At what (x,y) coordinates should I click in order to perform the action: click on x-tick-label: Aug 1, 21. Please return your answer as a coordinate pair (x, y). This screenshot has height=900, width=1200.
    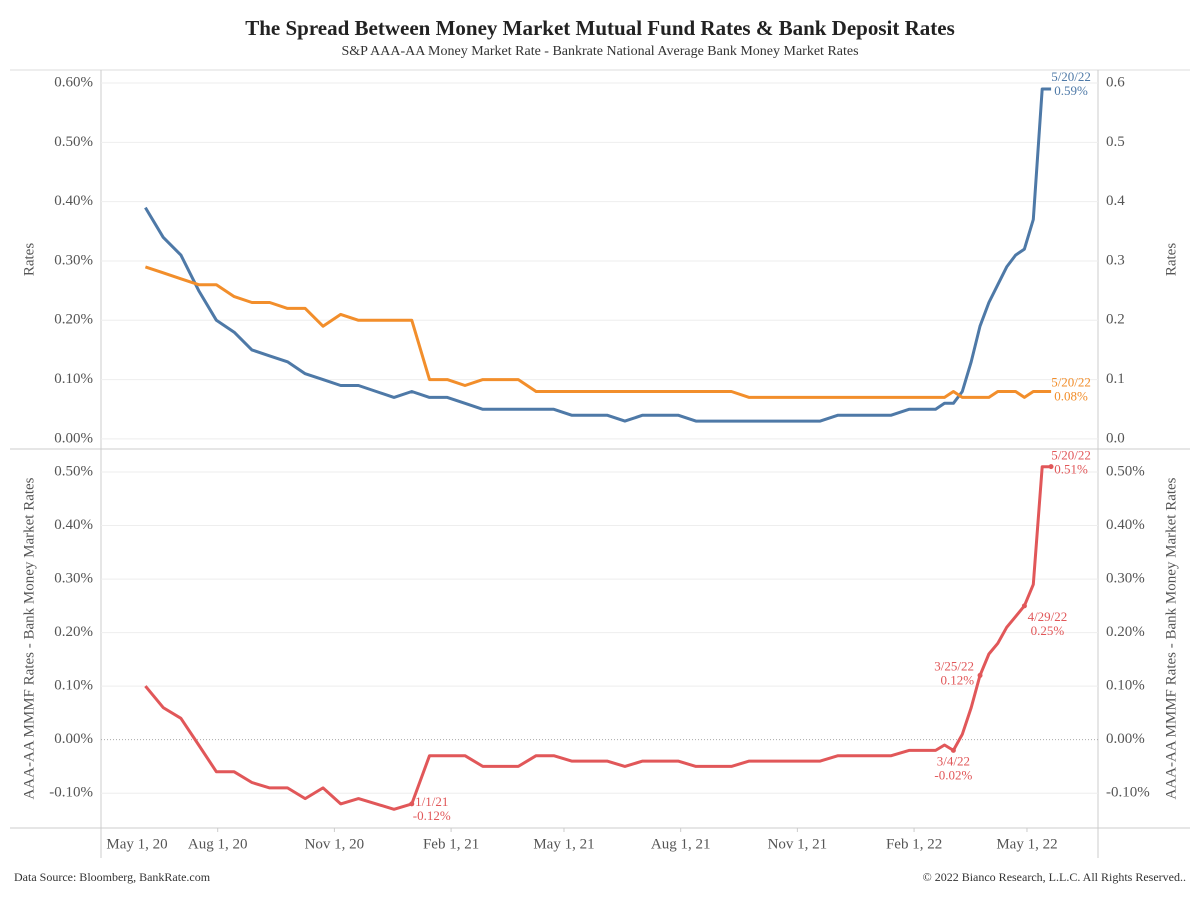
    Looking at the image, I should click on (681, 844).